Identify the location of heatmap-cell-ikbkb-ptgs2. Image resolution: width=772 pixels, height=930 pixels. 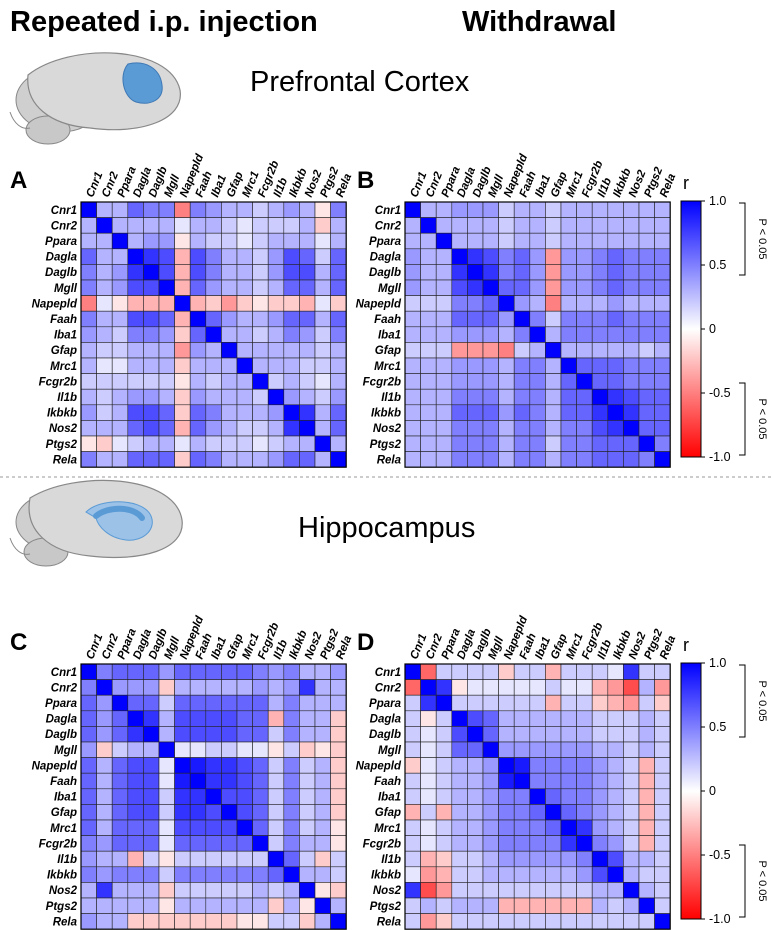
(322, 874).